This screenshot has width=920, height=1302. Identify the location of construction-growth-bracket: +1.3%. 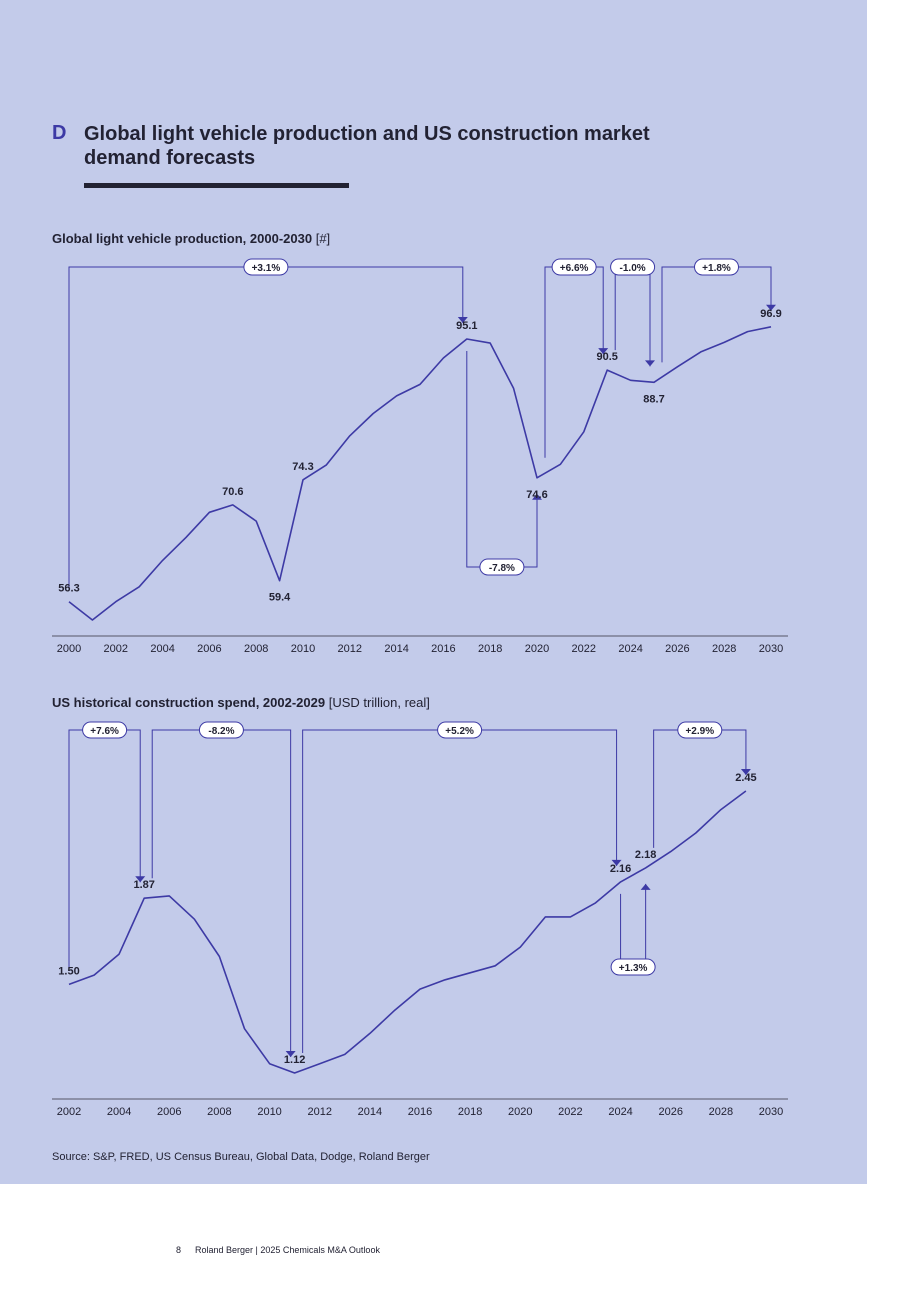
(633, 929).